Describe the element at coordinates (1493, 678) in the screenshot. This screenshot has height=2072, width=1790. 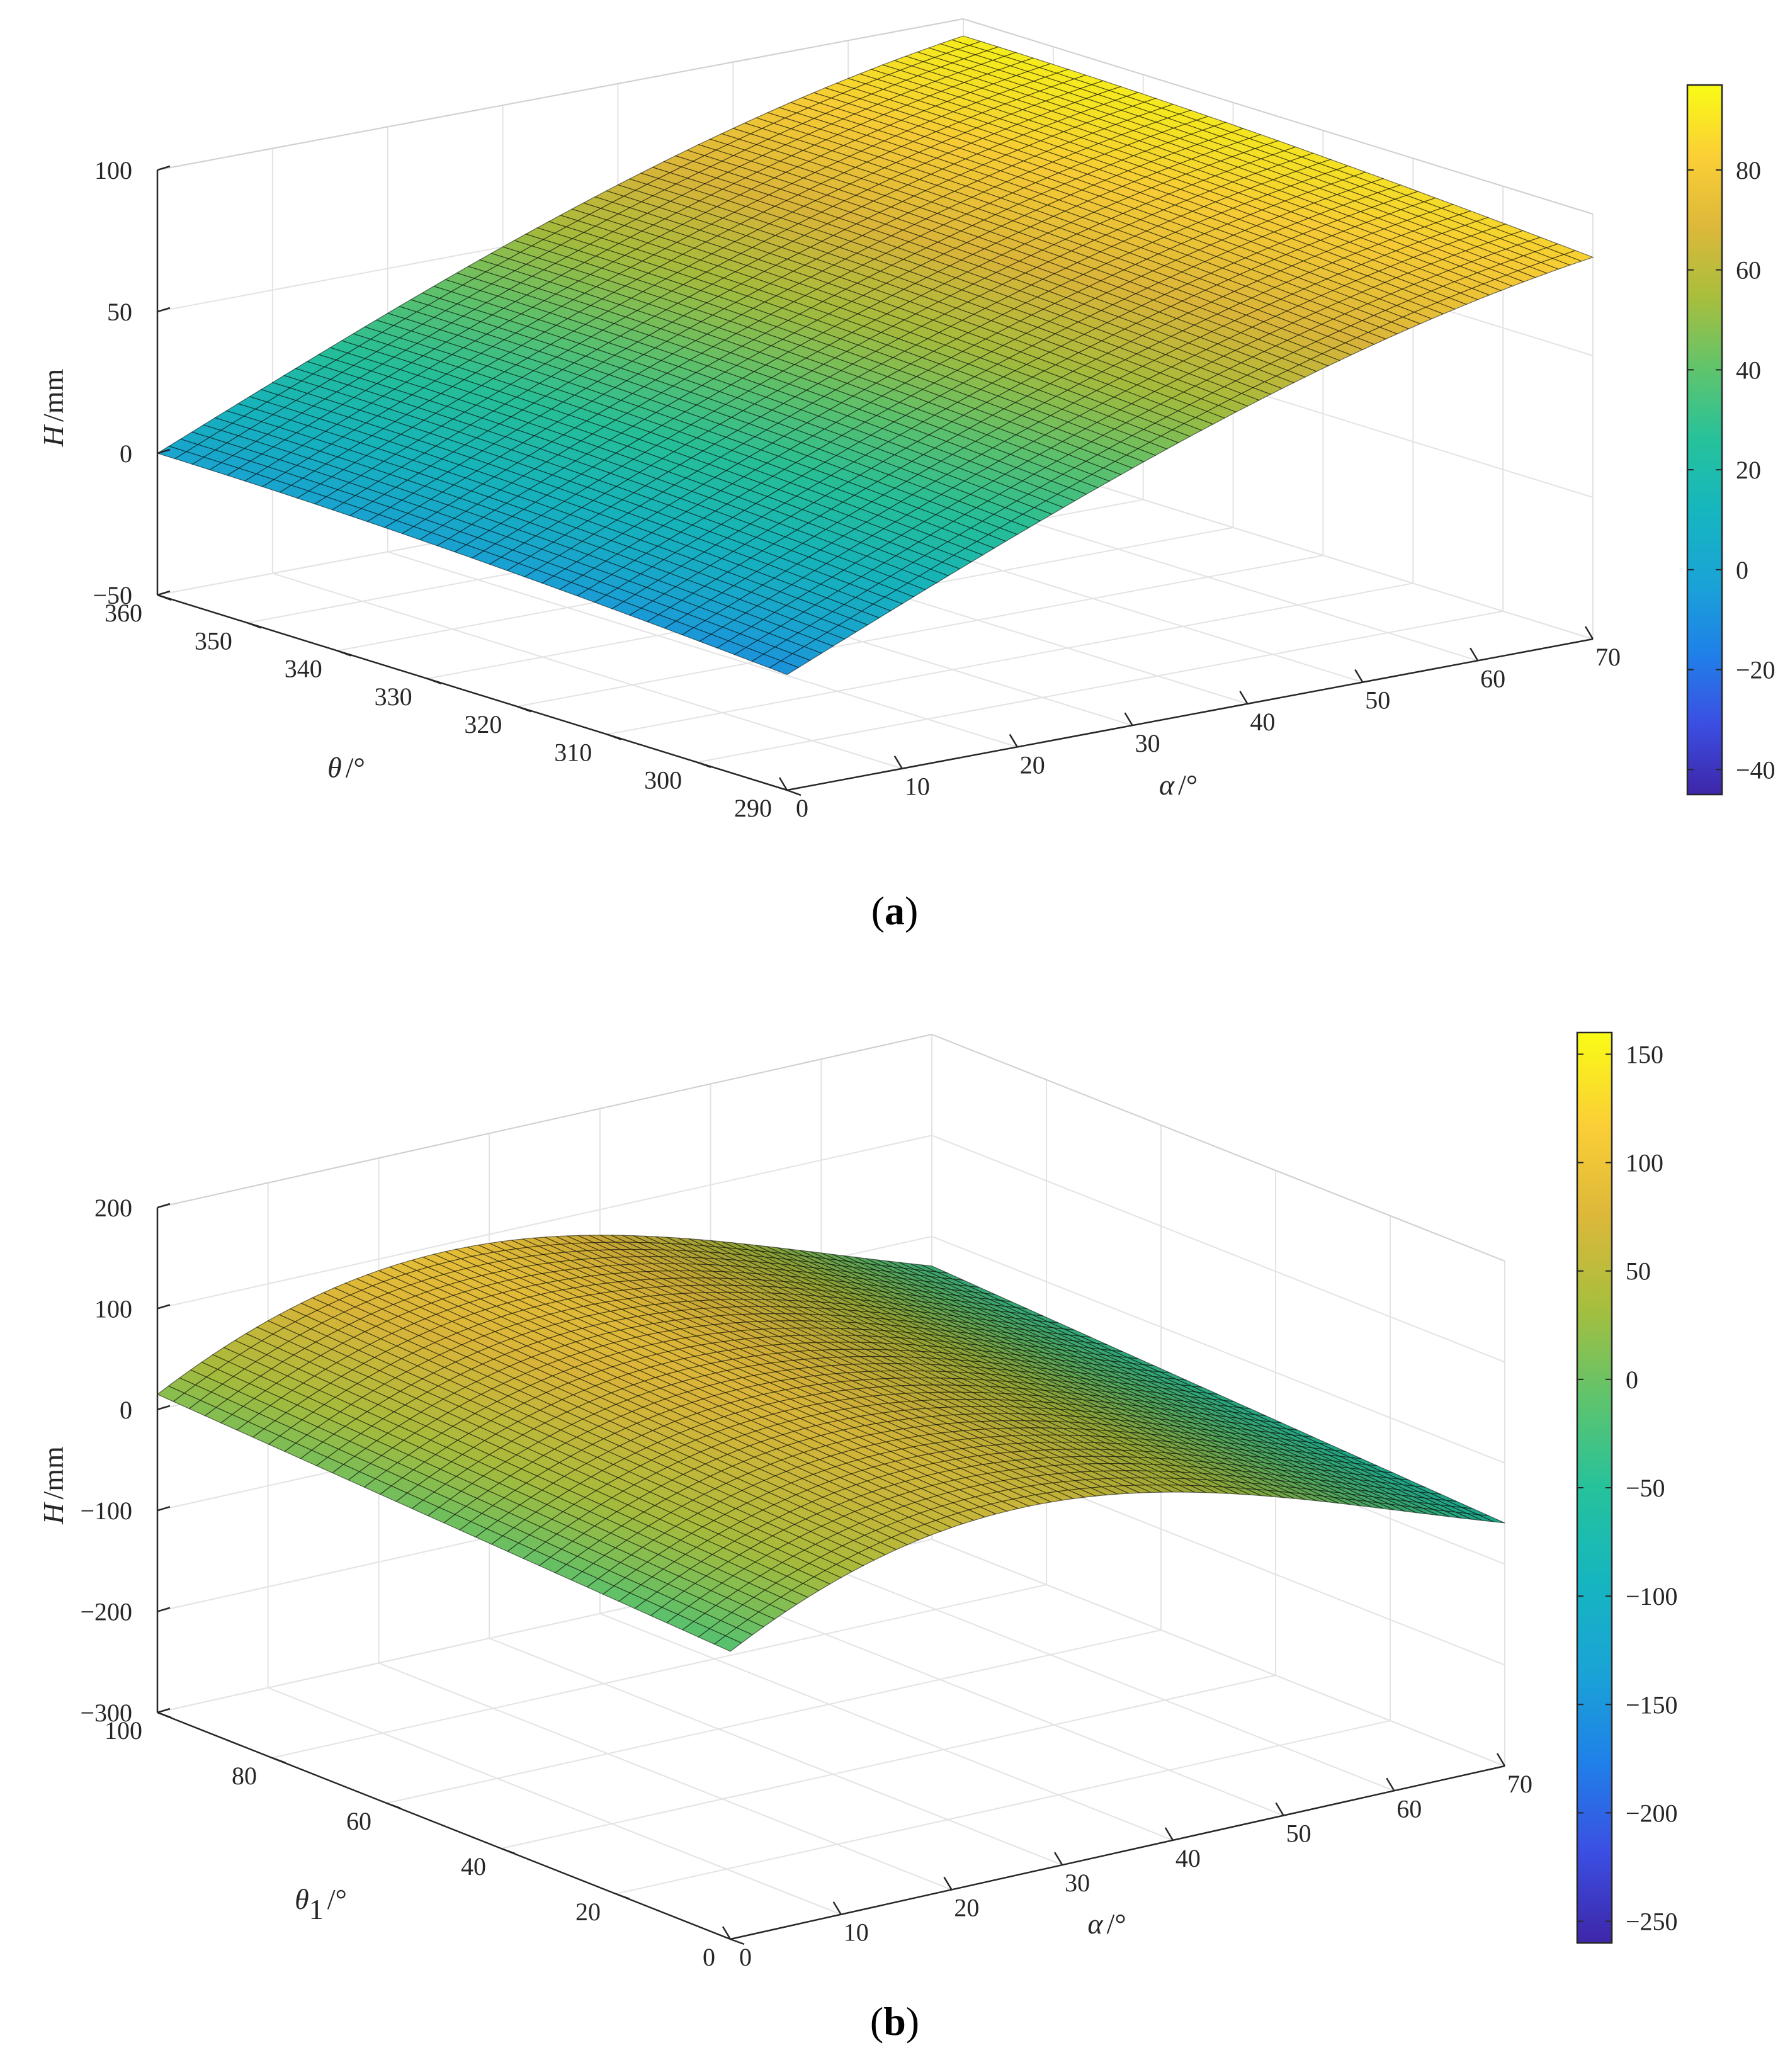
I see `x-tick-label: 60` at that location.